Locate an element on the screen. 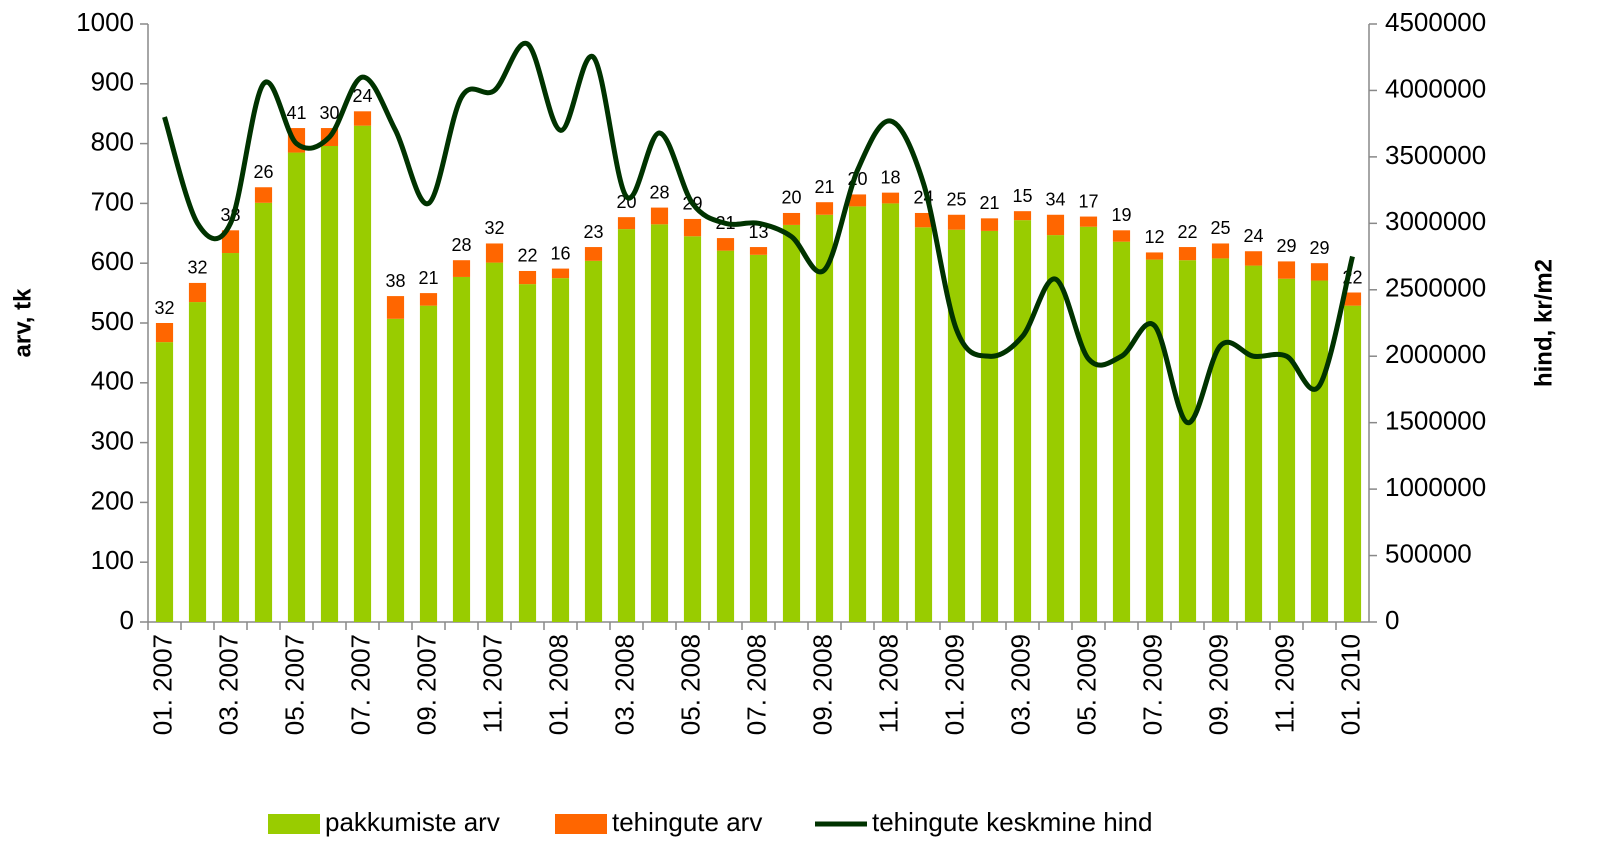 This screenshot has width=1619, height=868. y2-tick-label: 1500000 is located at coordinates (1435, 421).